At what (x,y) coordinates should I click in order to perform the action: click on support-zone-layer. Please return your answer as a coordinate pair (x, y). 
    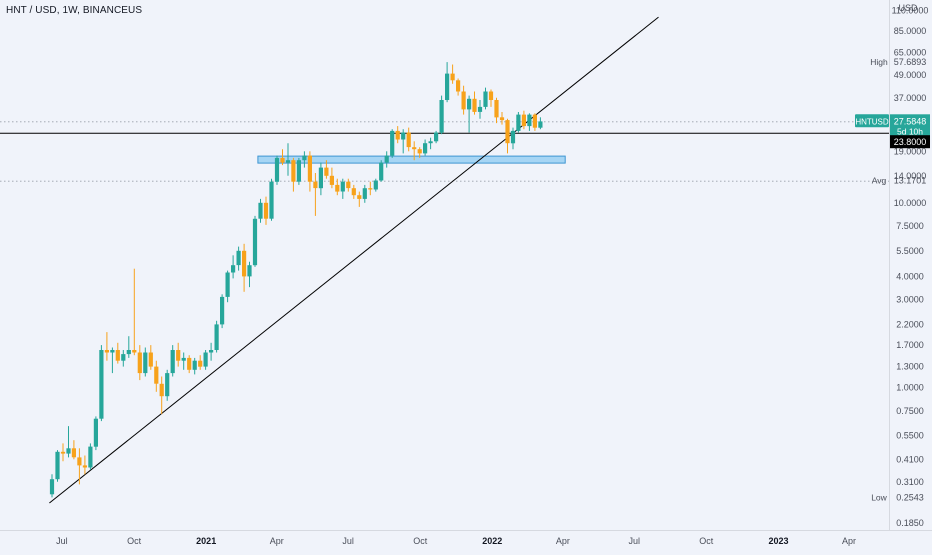
    Looking at the image, I should click on (411, 159).